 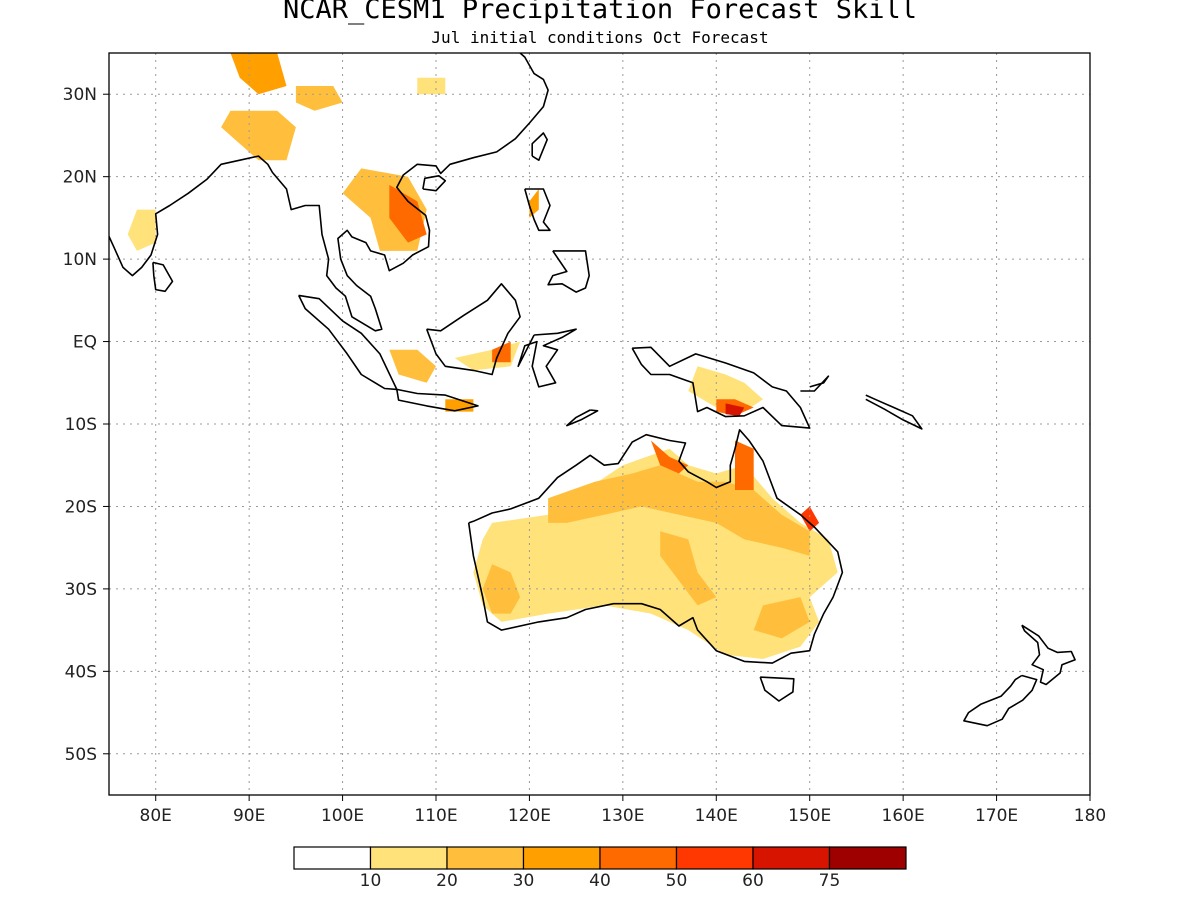 What do you see at coordinates (80, 178) in the screenshot?
I see `y-tick-label: 20N` at bounding box center [80, 178].